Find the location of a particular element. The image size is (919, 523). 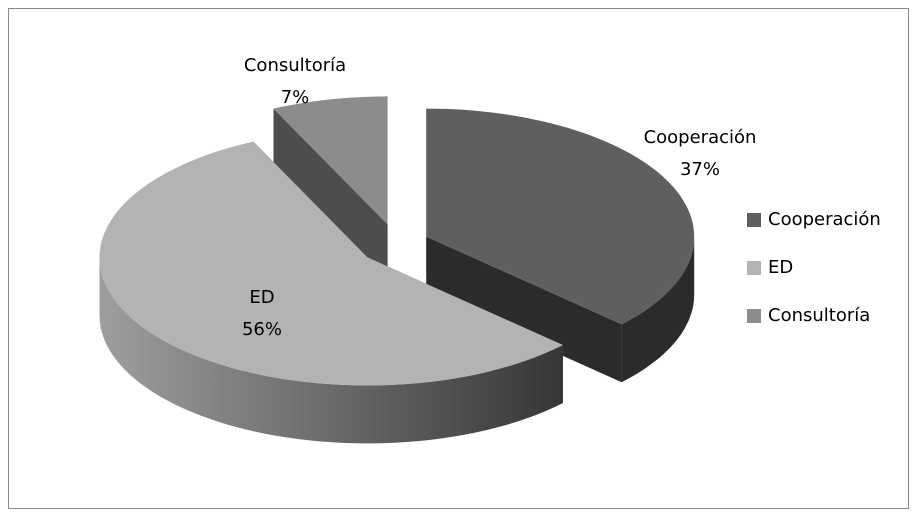

data-label-name: Cooperación is located at coordinates (700, 137).